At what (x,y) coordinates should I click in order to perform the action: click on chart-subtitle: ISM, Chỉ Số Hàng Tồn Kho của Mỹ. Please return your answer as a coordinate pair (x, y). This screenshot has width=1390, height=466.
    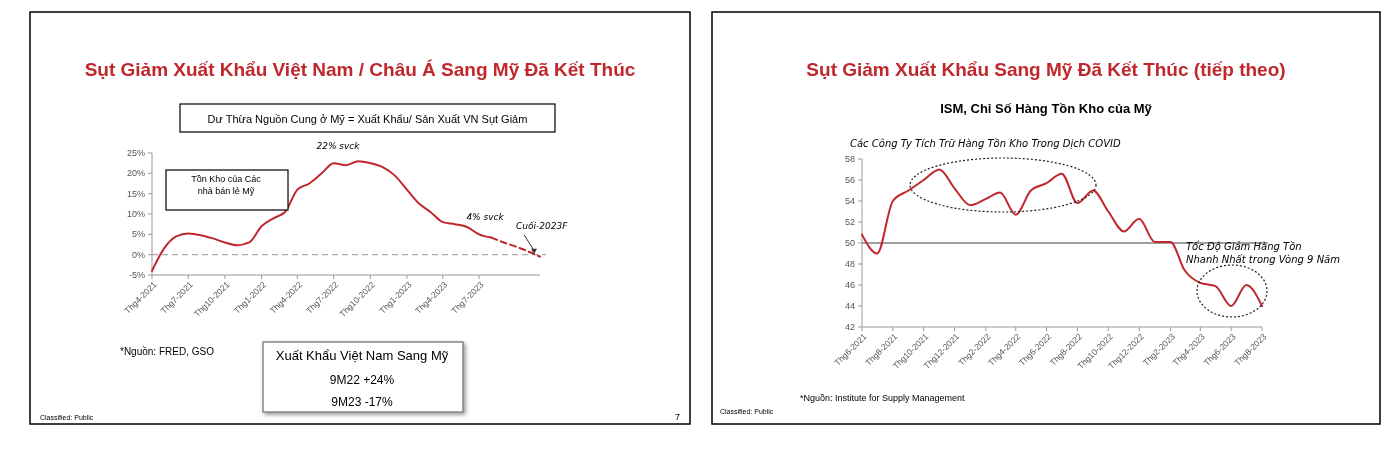
    Looking at the image, I should click on (1046, 109).